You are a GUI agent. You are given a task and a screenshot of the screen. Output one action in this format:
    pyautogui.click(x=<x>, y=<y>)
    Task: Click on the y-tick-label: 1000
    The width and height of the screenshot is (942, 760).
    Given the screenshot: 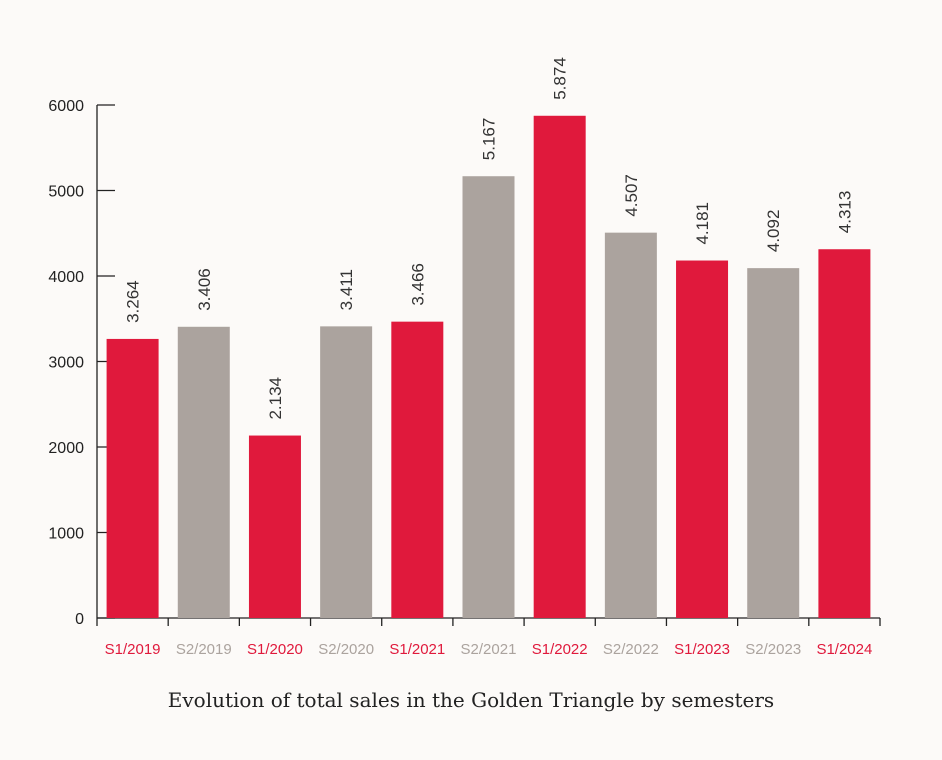 What is the action you would take?
    pyautogui.click(x=66, y=534)
    